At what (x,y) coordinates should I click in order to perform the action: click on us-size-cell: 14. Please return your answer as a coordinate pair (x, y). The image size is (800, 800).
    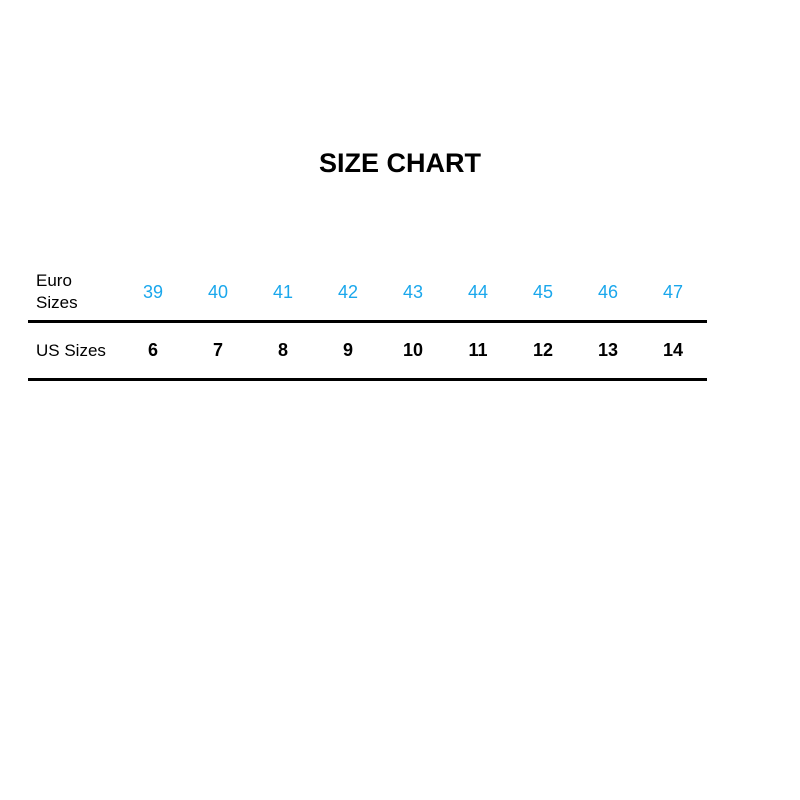
    Looking at the image, I should click on (673, 350).